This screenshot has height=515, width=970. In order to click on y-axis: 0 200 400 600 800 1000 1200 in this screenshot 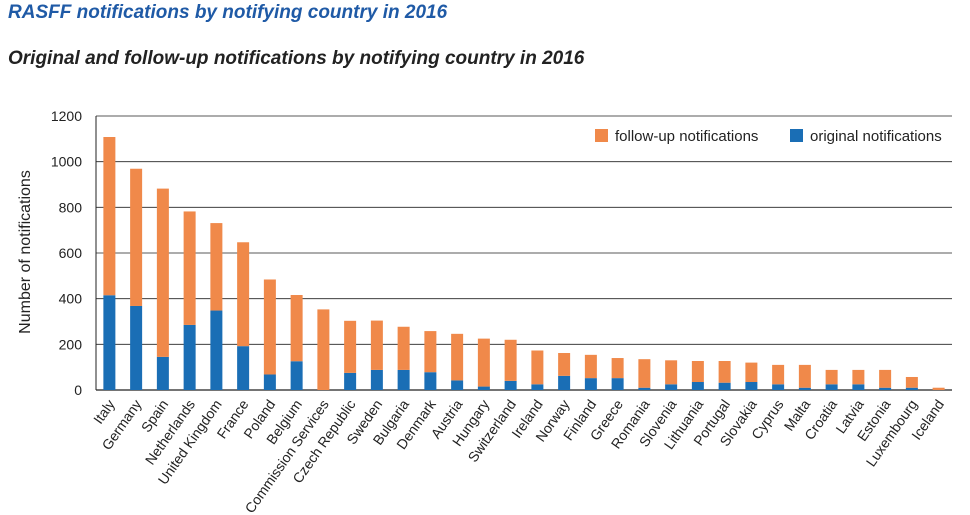, I will do `click(74, 253)`.